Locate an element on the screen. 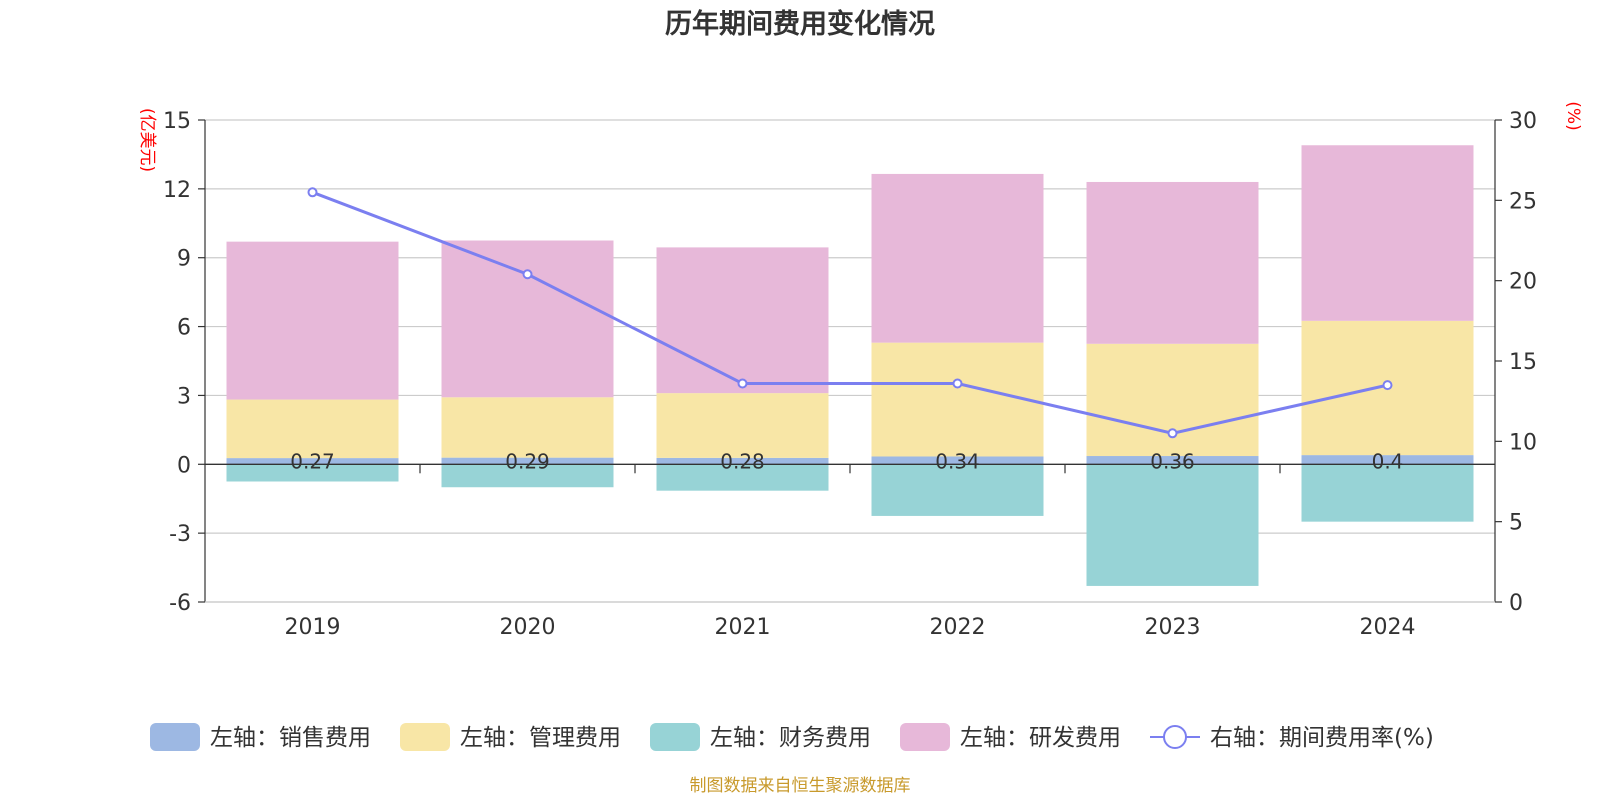  left-axis-tick-label: 6 is located at coordinates (184, 328).